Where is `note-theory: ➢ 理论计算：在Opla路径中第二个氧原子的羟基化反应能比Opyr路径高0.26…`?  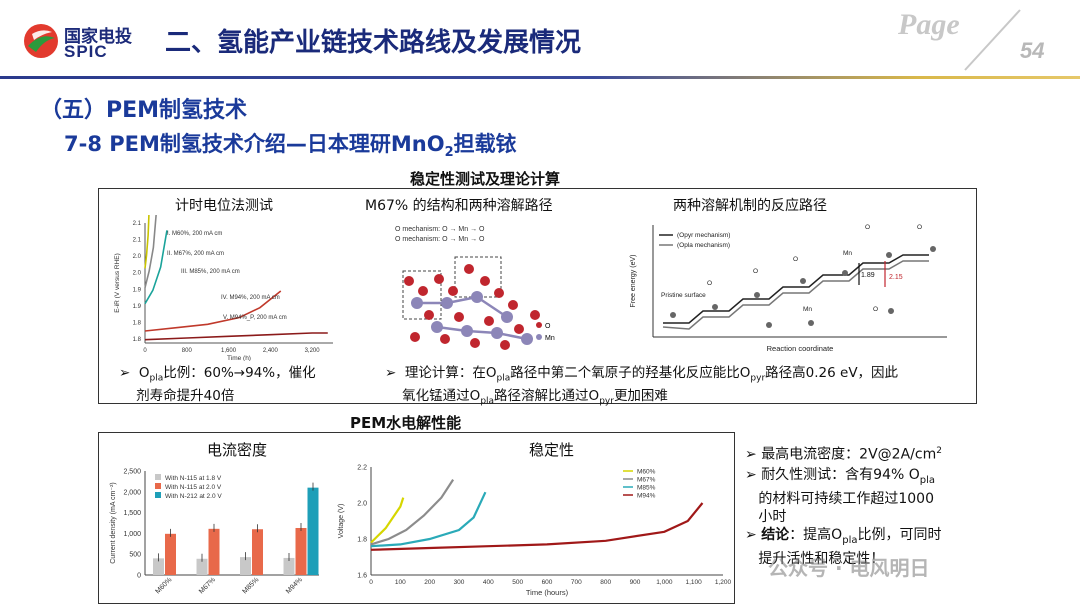 note-theory: ➢ 理论计算：在Opla路径中第二个氧原子的羟基化反应能比Opyr路径高0.26… is located at coordinates (642, 386).